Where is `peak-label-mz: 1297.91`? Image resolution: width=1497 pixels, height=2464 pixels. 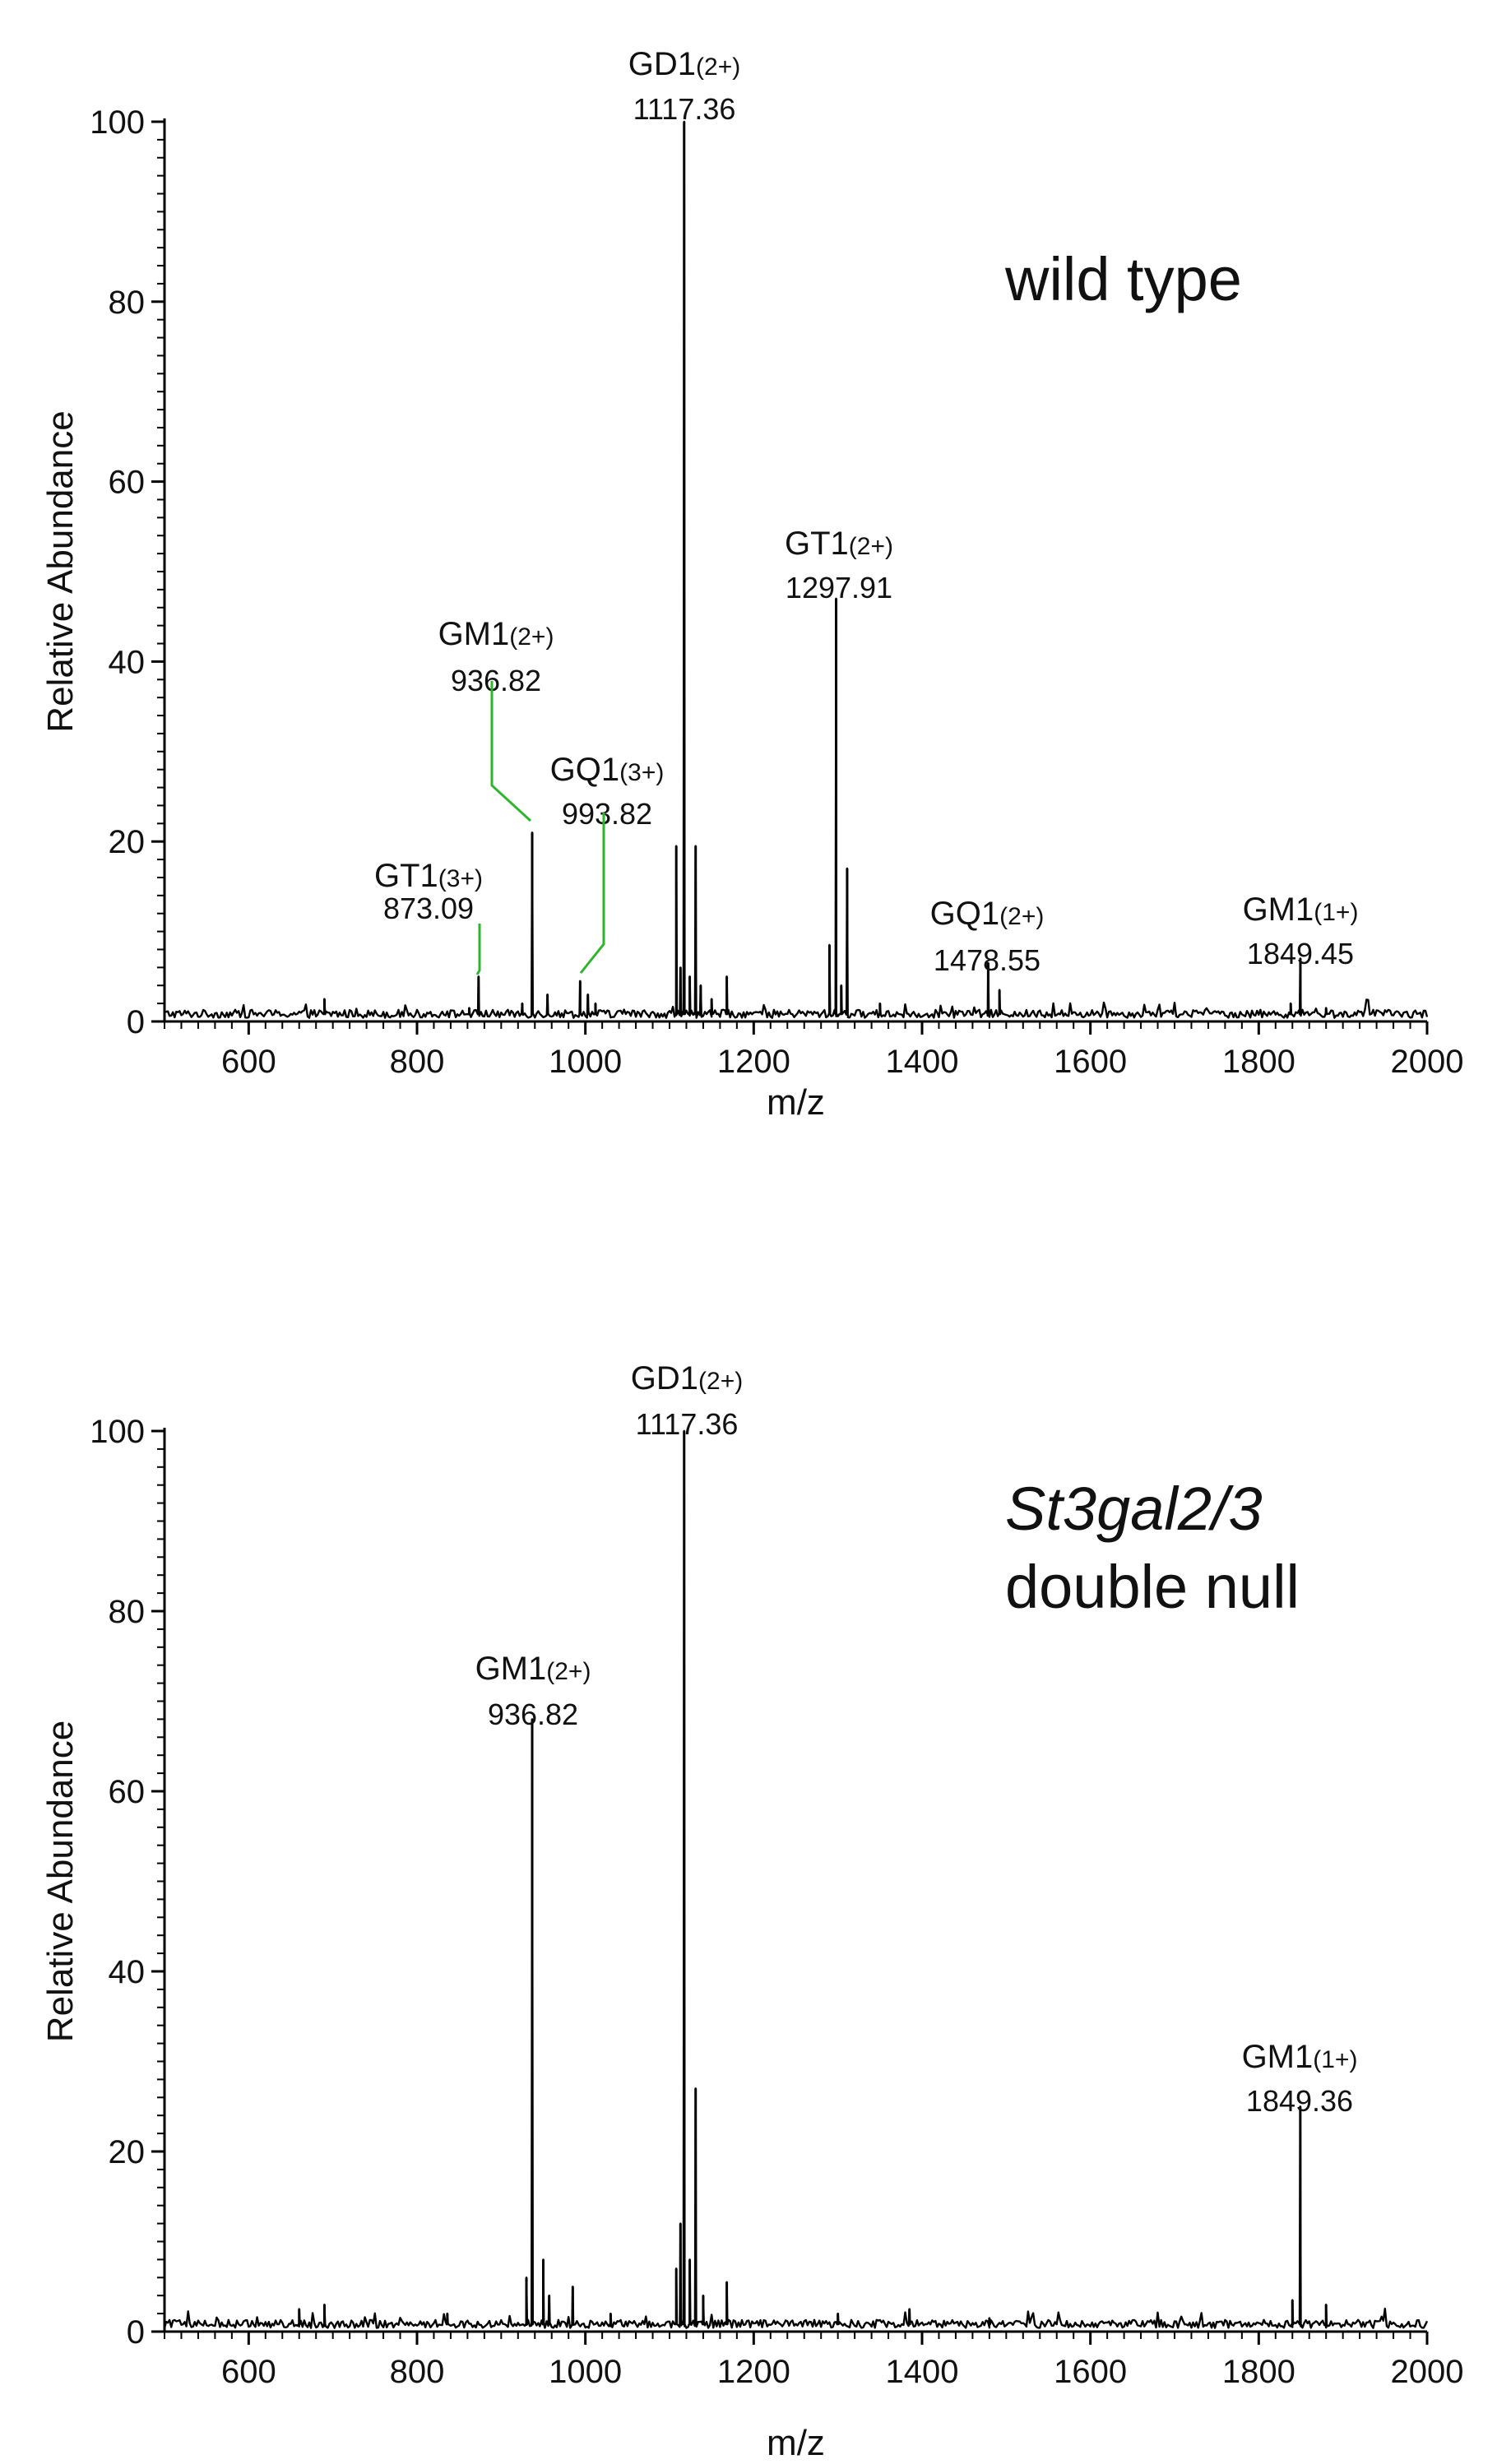 peak-label-mz: 1297.91 is located at coordinates (839, 587).